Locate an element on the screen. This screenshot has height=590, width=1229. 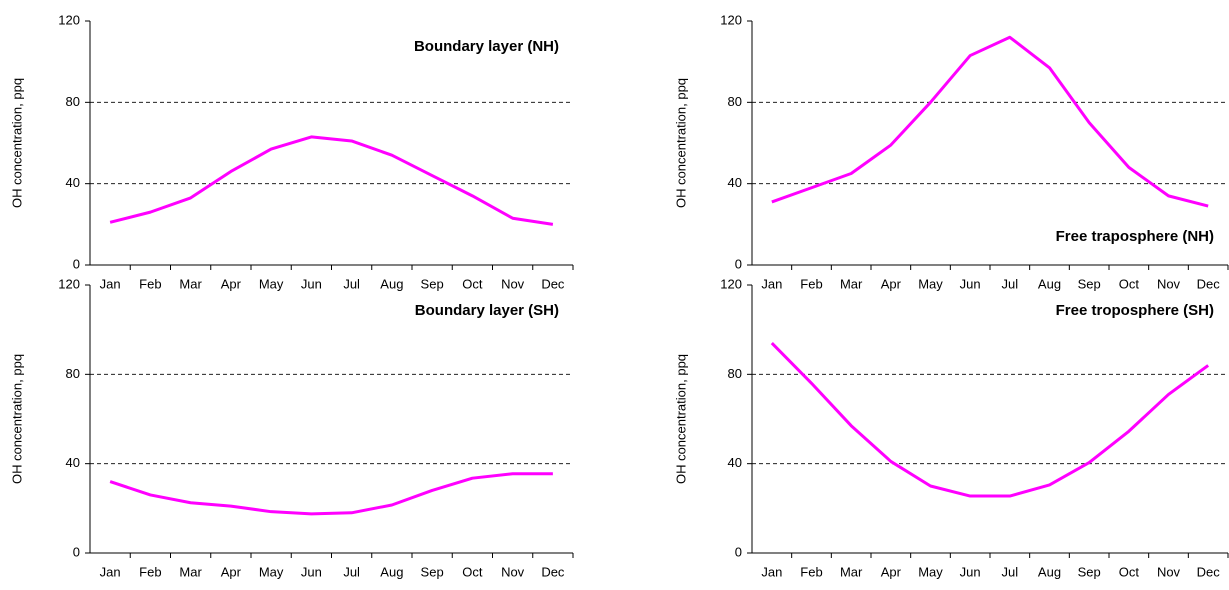
chart-title: Boundary layer (NH) is located at coordinates (486, 46).